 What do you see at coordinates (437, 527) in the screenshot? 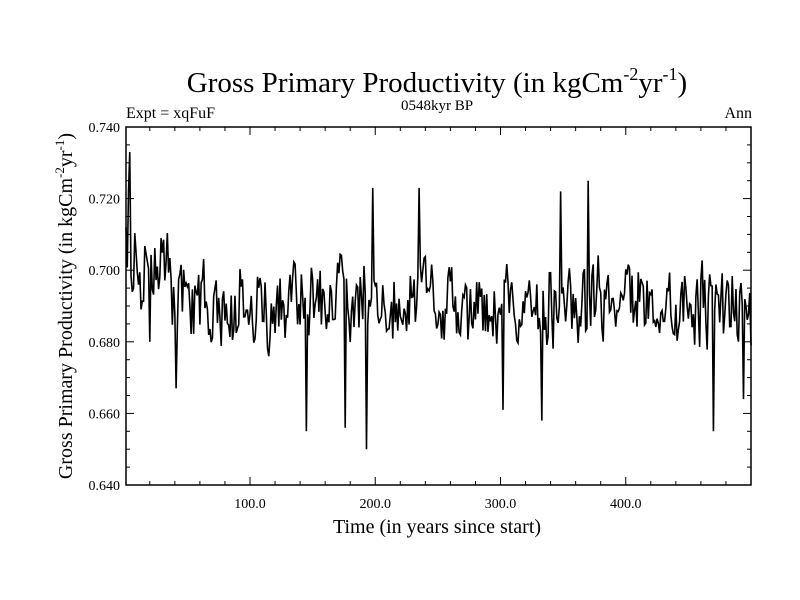
I see `x-axis-label: Time (in years since start)` at bounding box center [437, 527].